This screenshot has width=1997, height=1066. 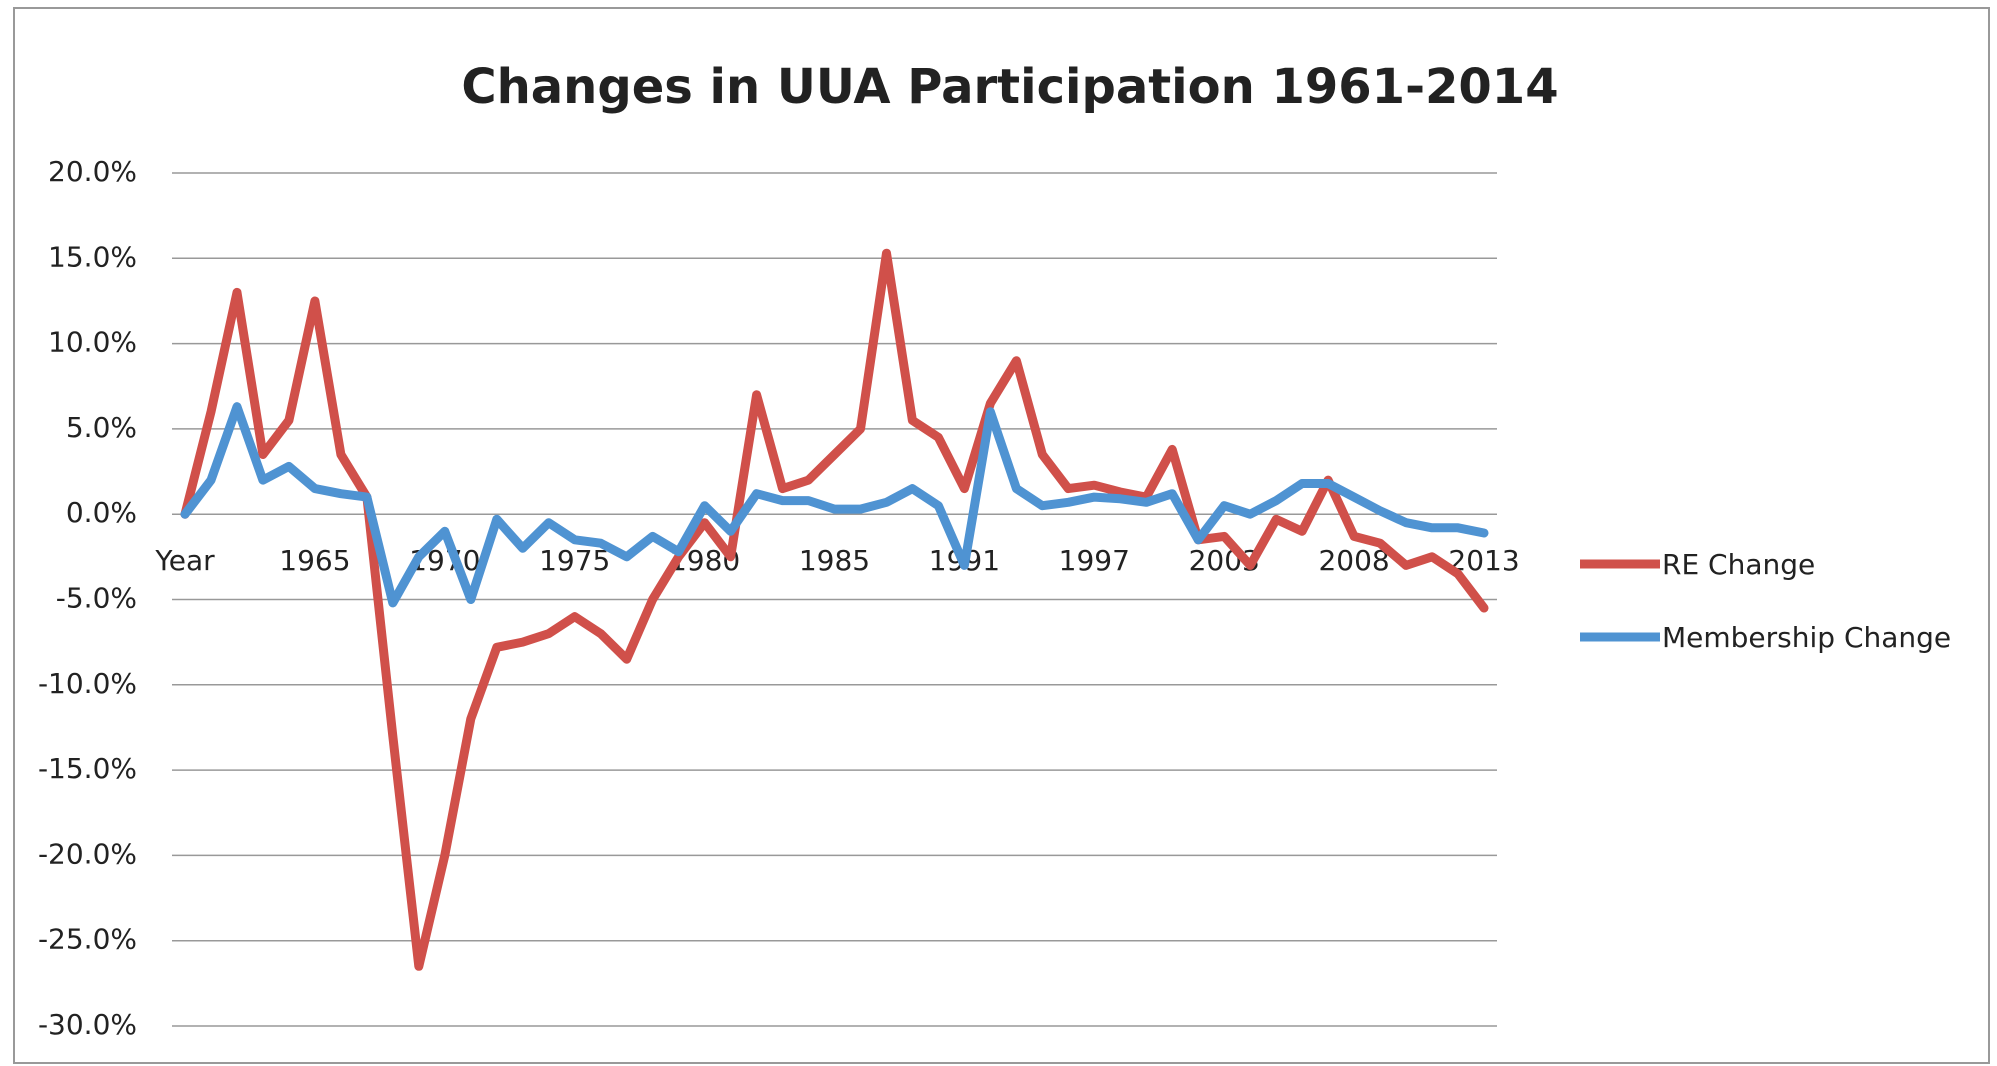 I want to click on y-tick-label: -10.0%, so click(x=87, y=683).